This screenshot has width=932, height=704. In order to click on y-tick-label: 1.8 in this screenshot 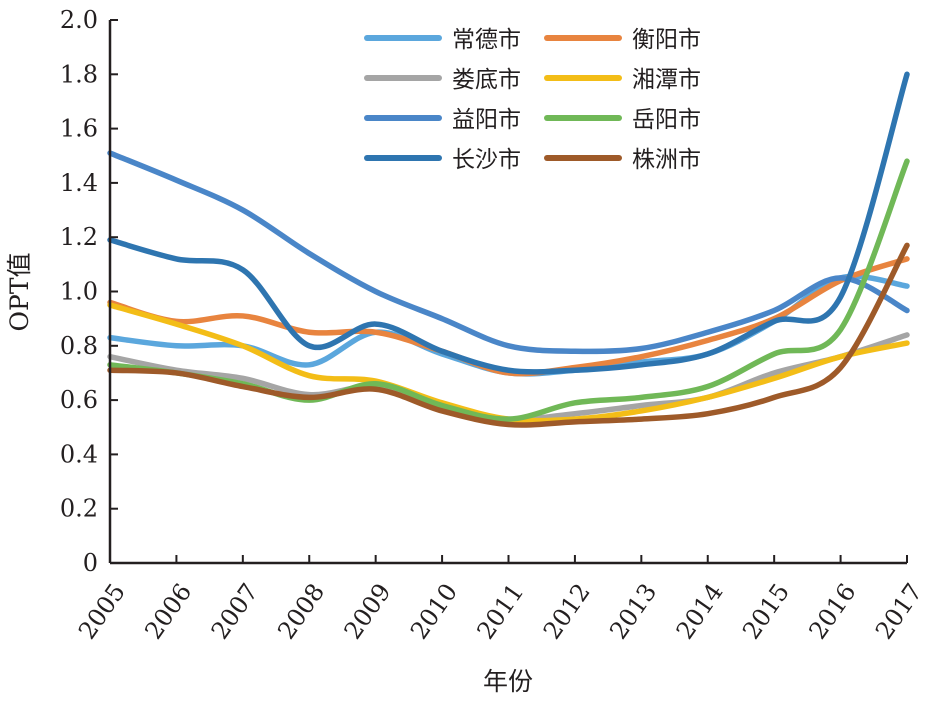, I will do `click(79, 74)`.